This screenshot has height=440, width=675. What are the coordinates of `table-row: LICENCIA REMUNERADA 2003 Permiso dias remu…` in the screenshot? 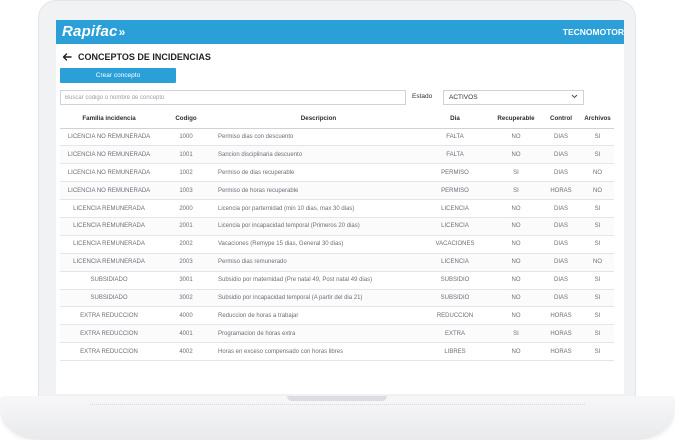 It's located at (337, 262).